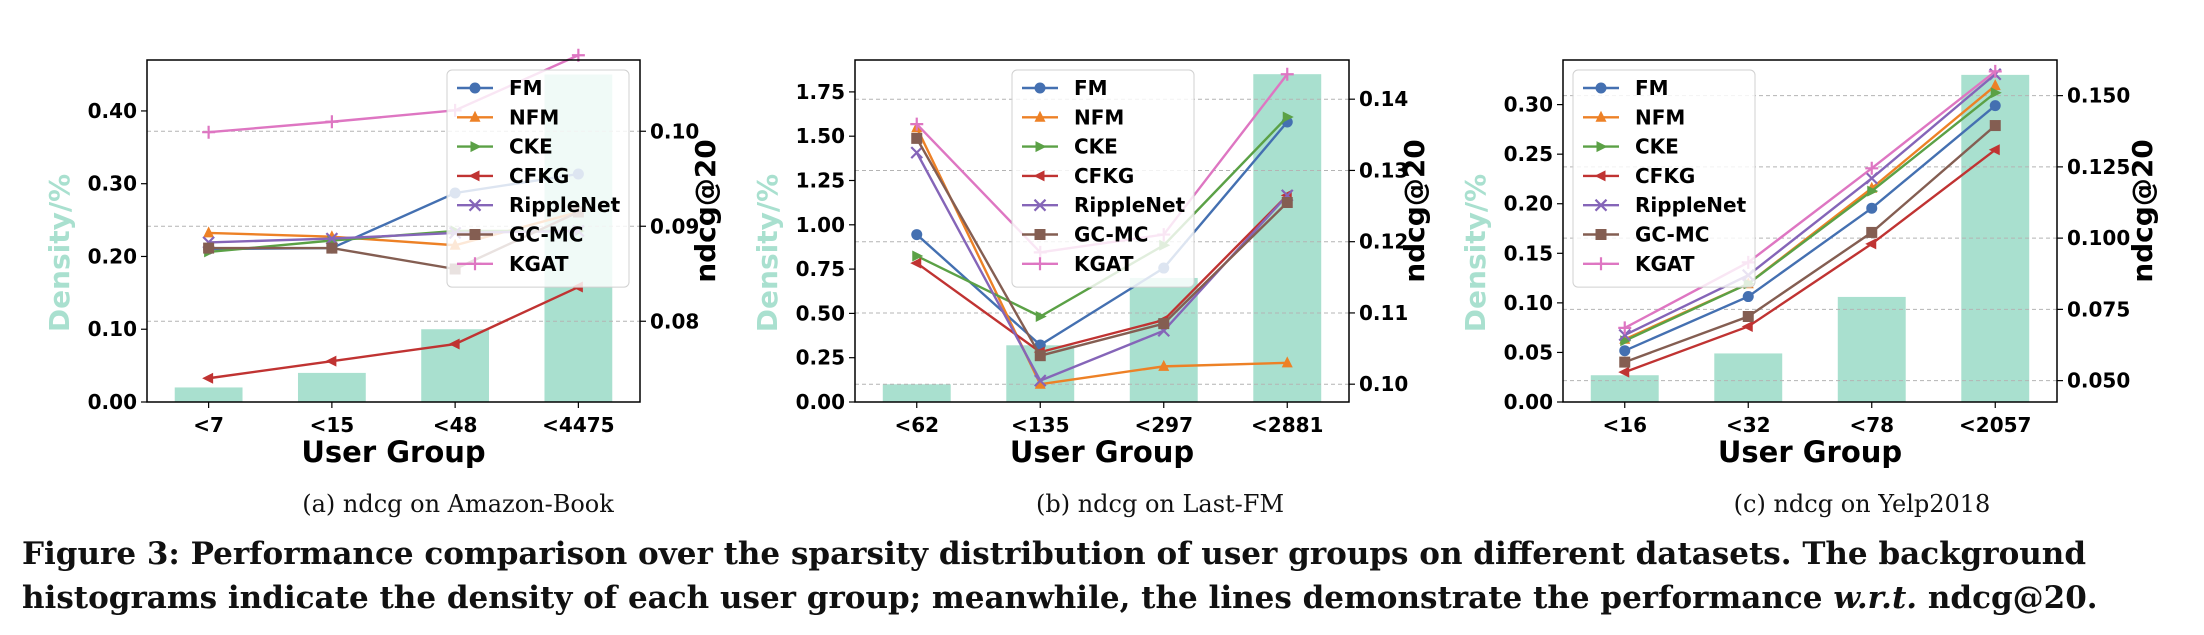  Describe the element at coordinates (1040, 425) in the screenshot. I see `x-tick-label: <135` at that location.